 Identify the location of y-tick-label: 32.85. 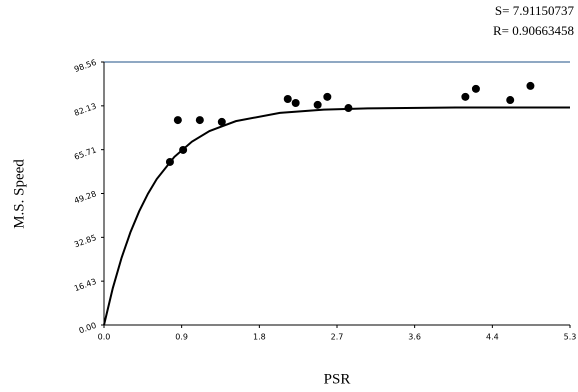
(85, 241).